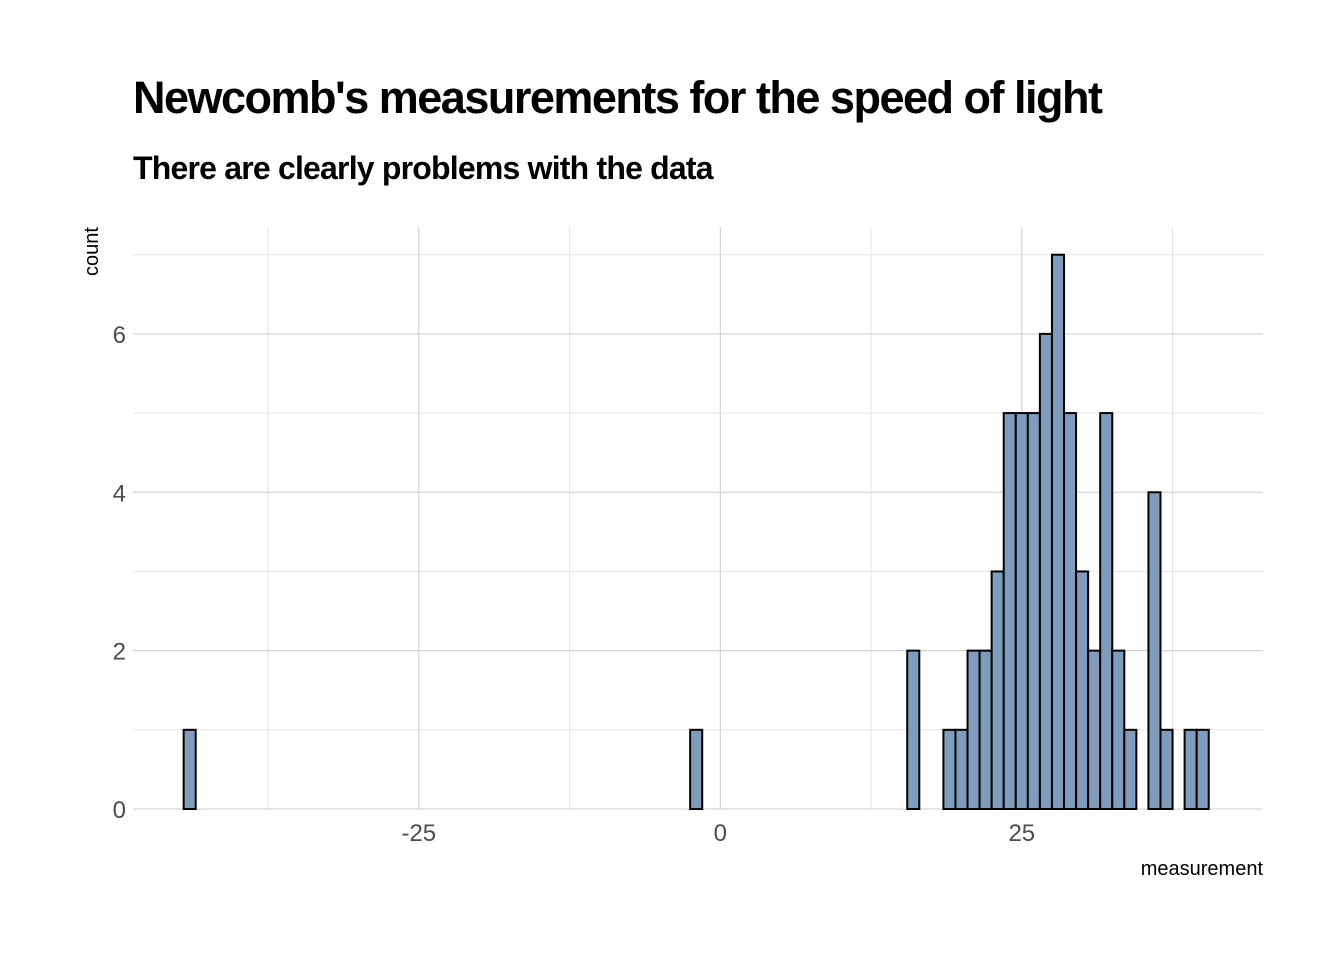  What do you see at coordinates (418, 833) in the screenshot?
I see `x-tick-label: -25` at bounding box center [418, 833].